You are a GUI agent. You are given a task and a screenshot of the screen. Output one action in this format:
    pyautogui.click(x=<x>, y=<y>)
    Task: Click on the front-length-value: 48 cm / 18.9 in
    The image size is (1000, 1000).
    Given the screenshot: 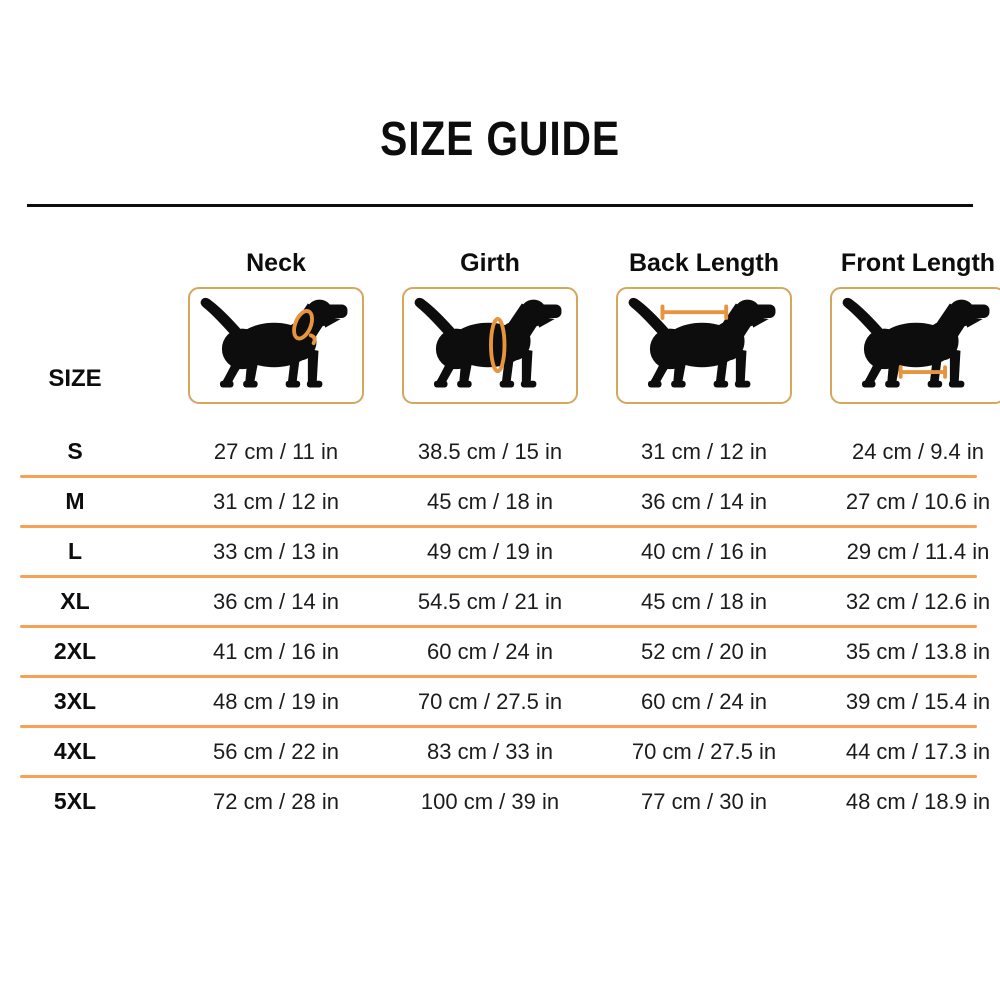 What is the action you would take?
    pyautogui.click(x=918, y=801)
    